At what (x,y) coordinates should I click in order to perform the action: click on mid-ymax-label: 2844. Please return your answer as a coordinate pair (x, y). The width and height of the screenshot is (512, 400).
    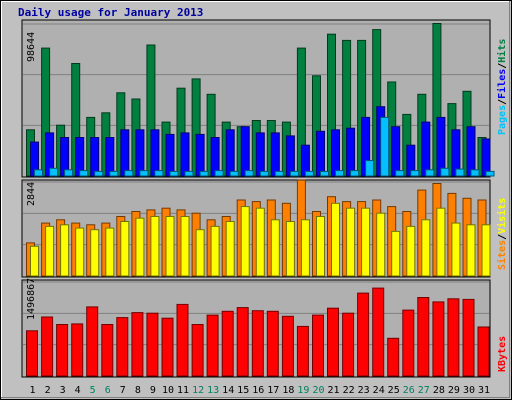
    Looking at the image, I should click on (31, 194).